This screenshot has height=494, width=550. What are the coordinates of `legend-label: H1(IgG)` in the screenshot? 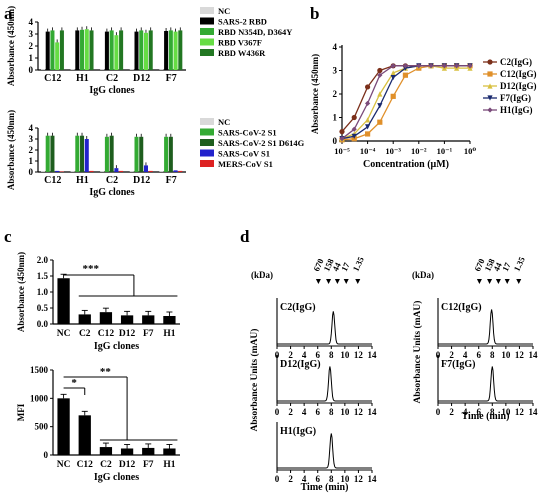 It's located at (516, 110).